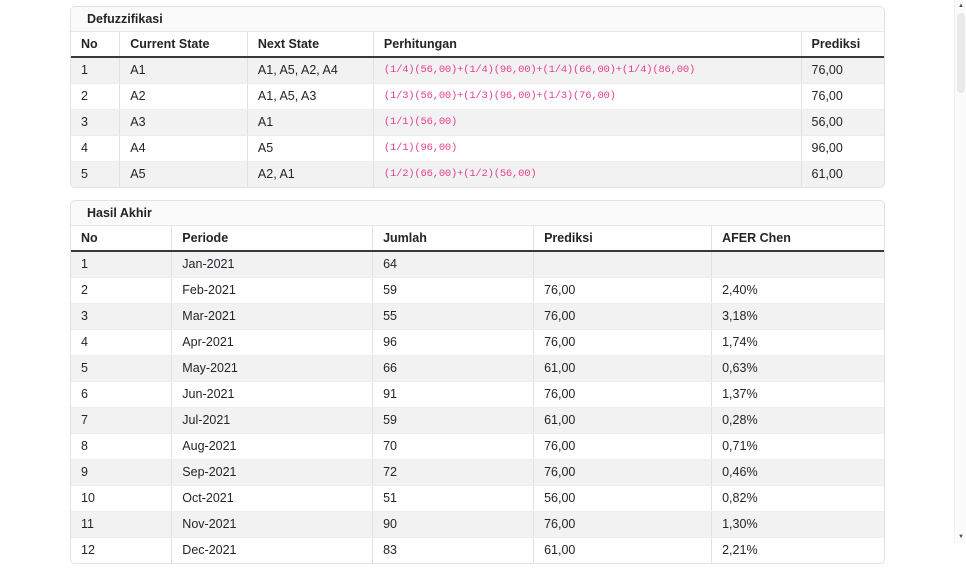  Describe the element at coordinates (622, 264) in the screenshot. I see `table-cell` at that location.